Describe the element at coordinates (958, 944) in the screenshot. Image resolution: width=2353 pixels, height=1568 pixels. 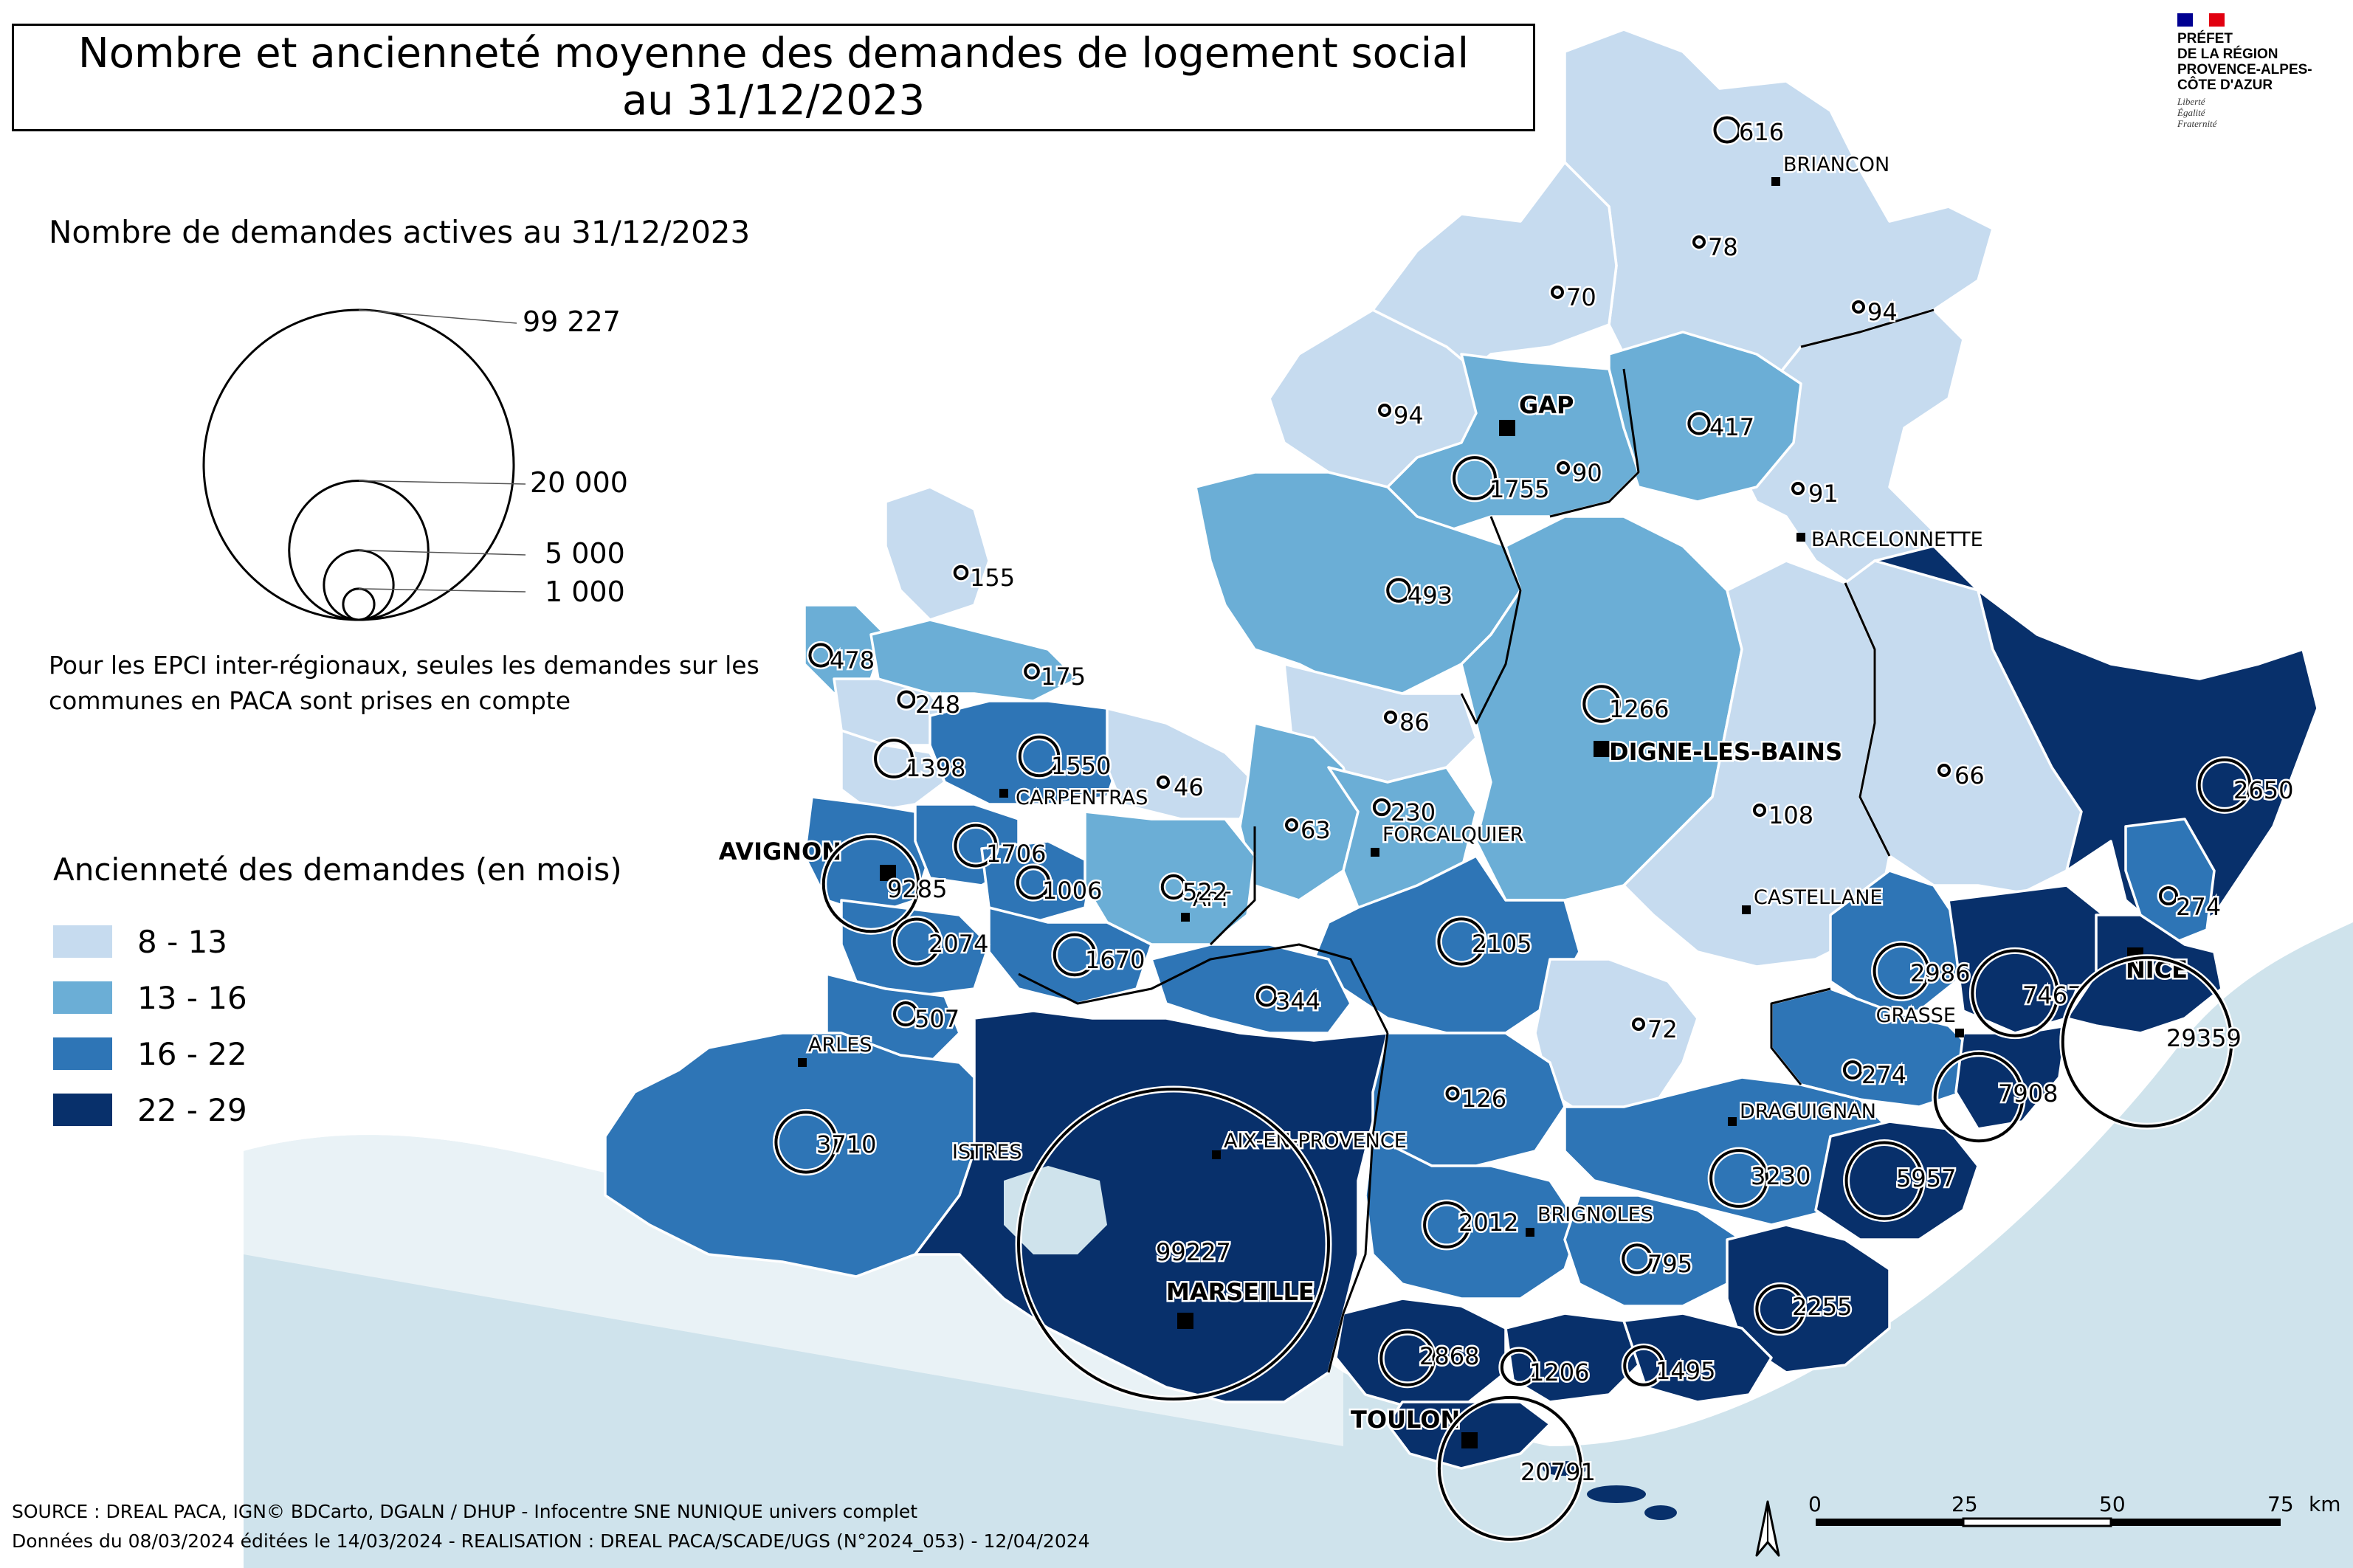
I see `demand-label-2074: 2074` at that location.